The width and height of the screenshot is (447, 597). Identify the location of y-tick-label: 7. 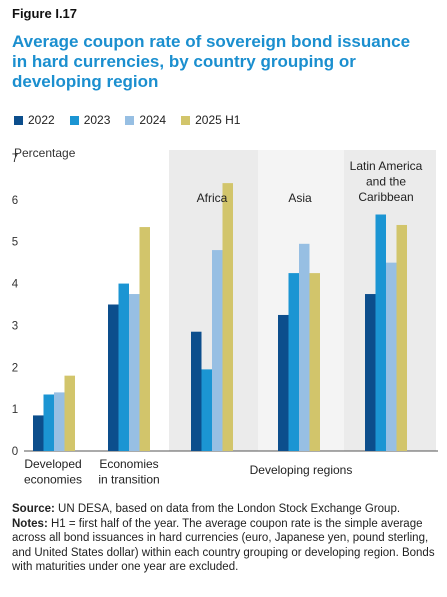
(15, 159).